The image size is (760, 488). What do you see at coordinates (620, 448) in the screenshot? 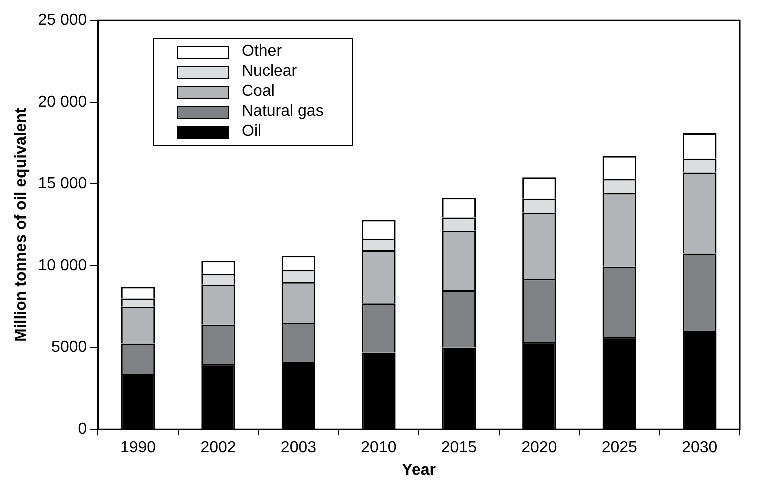
I see `x-tick-label: 2025` at bounding box center [620, 448].